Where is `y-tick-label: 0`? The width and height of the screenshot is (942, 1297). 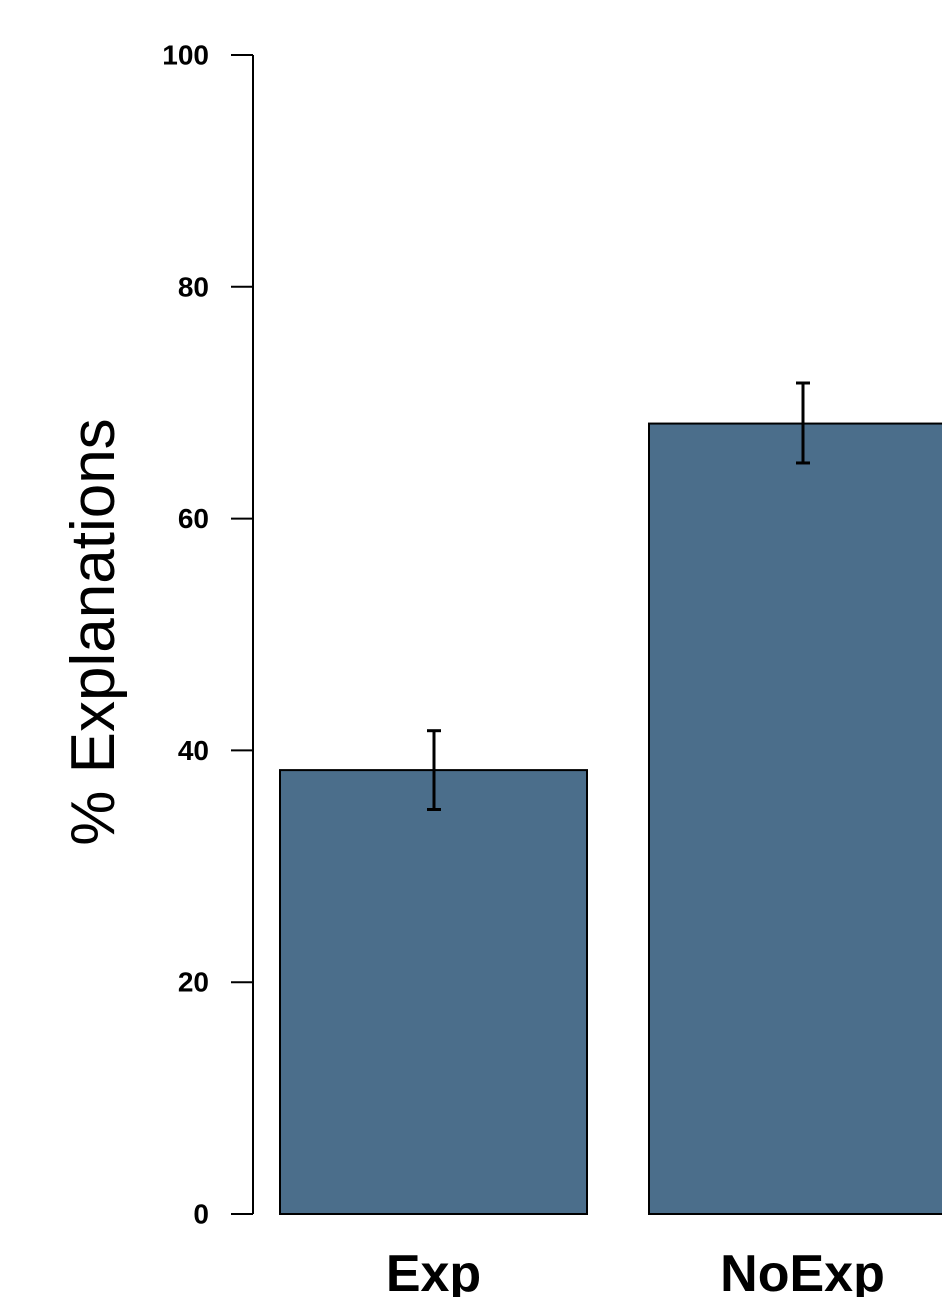 y-tick-label: 0 is located at coordinates (201, 1214).